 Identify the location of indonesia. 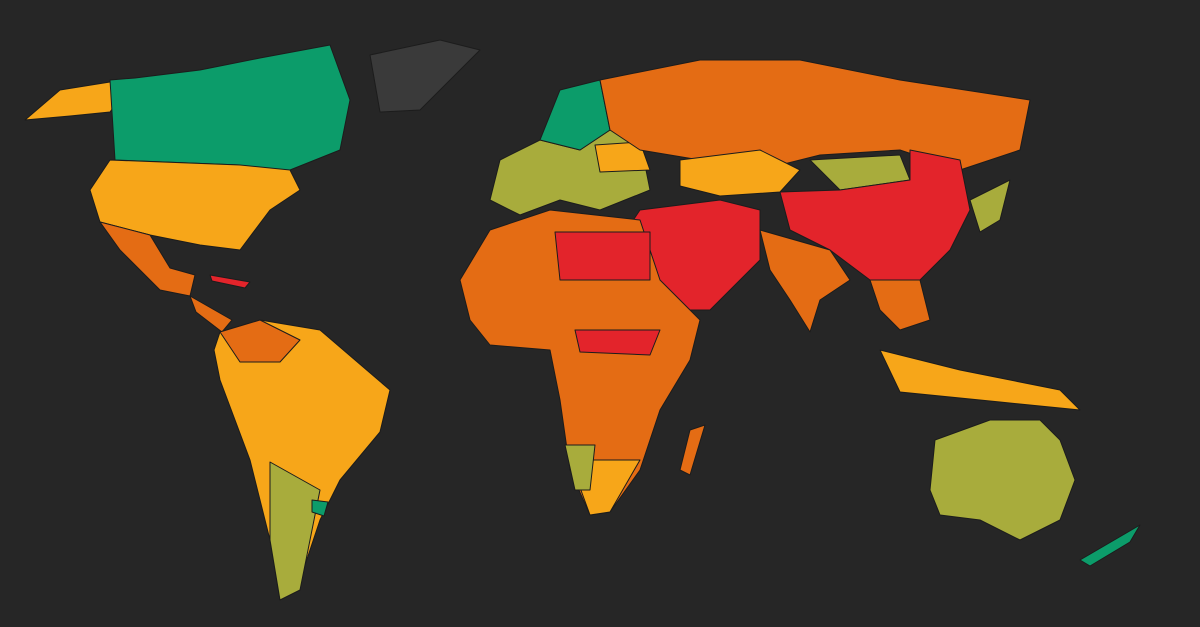
(980, 380).